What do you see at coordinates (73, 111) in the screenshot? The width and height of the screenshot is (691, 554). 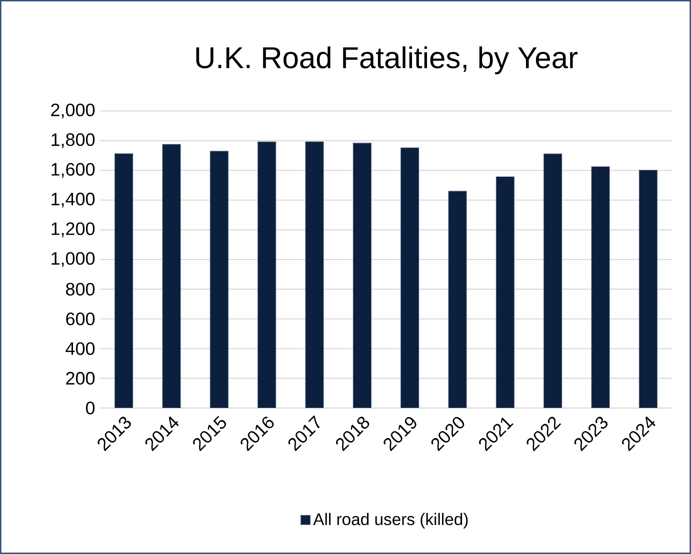 I see `y-tick-label: 2,000` at bounding box center [73, 111].